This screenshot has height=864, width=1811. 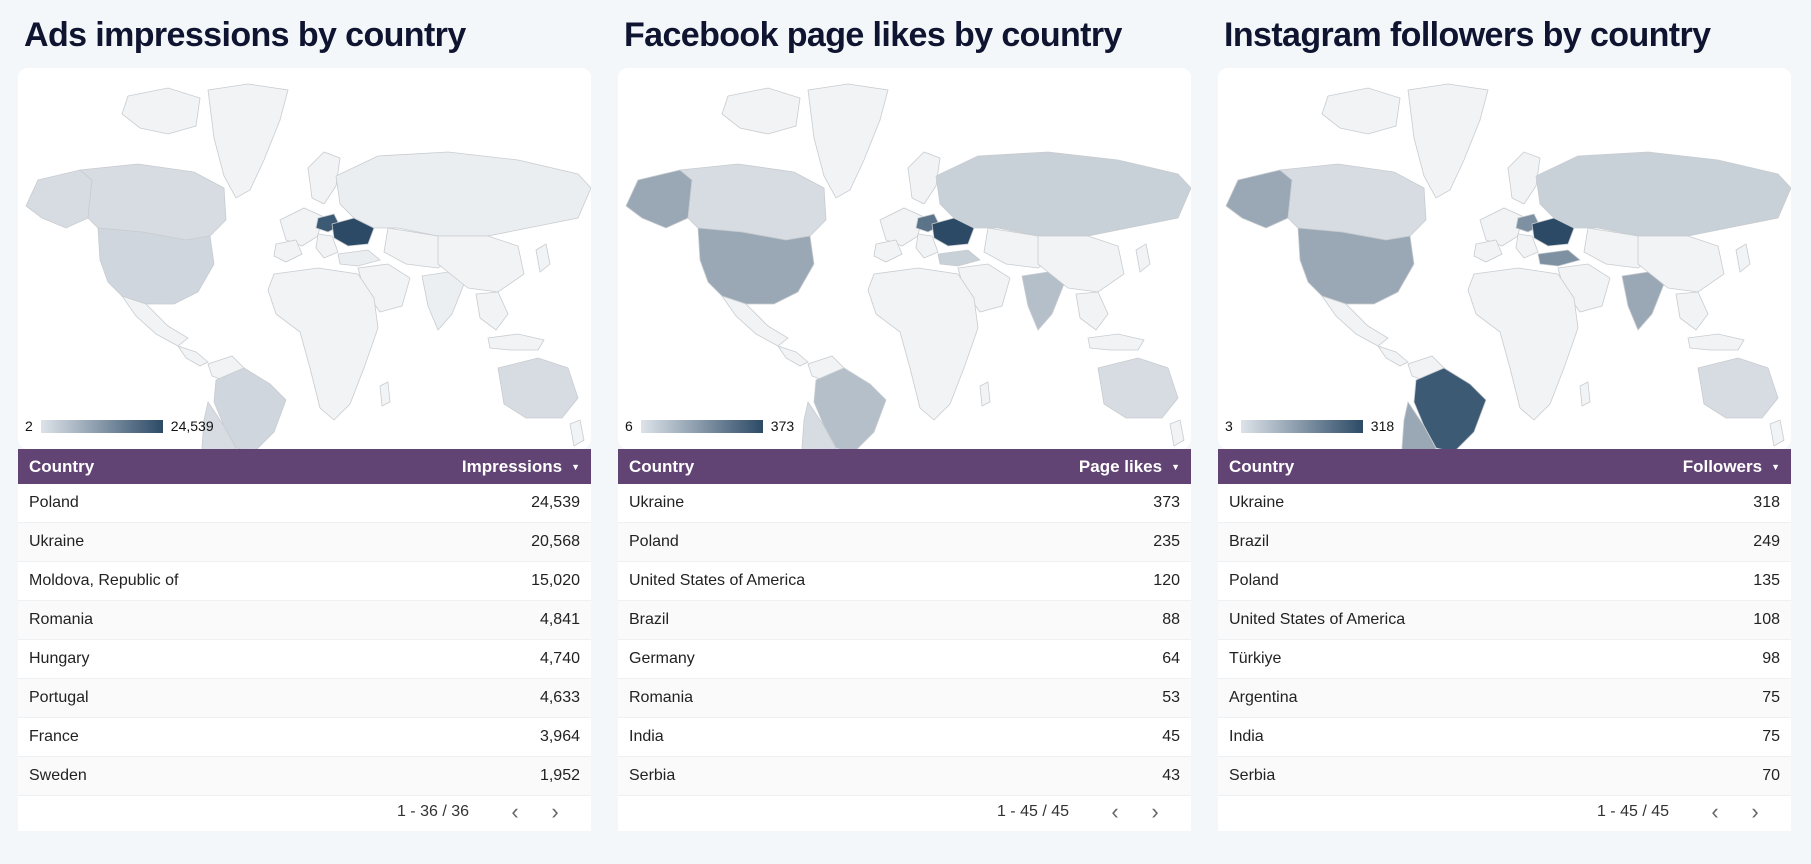 I want to click on map-region-canada_arctic, so click(x=1361, y=111).